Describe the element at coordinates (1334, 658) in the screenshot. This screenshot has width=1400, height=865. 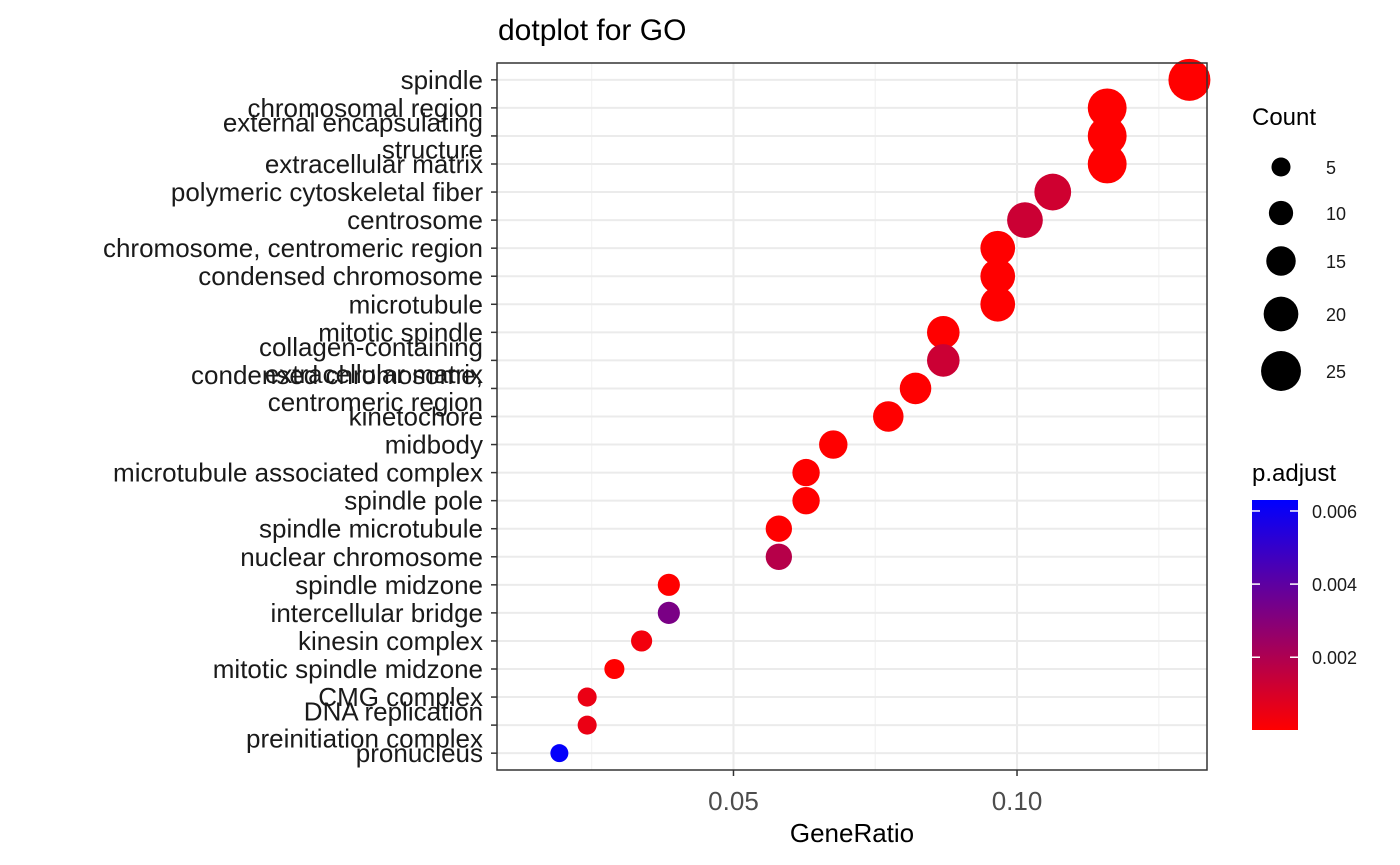
I see `colorbar-label: 0.002` at that location.